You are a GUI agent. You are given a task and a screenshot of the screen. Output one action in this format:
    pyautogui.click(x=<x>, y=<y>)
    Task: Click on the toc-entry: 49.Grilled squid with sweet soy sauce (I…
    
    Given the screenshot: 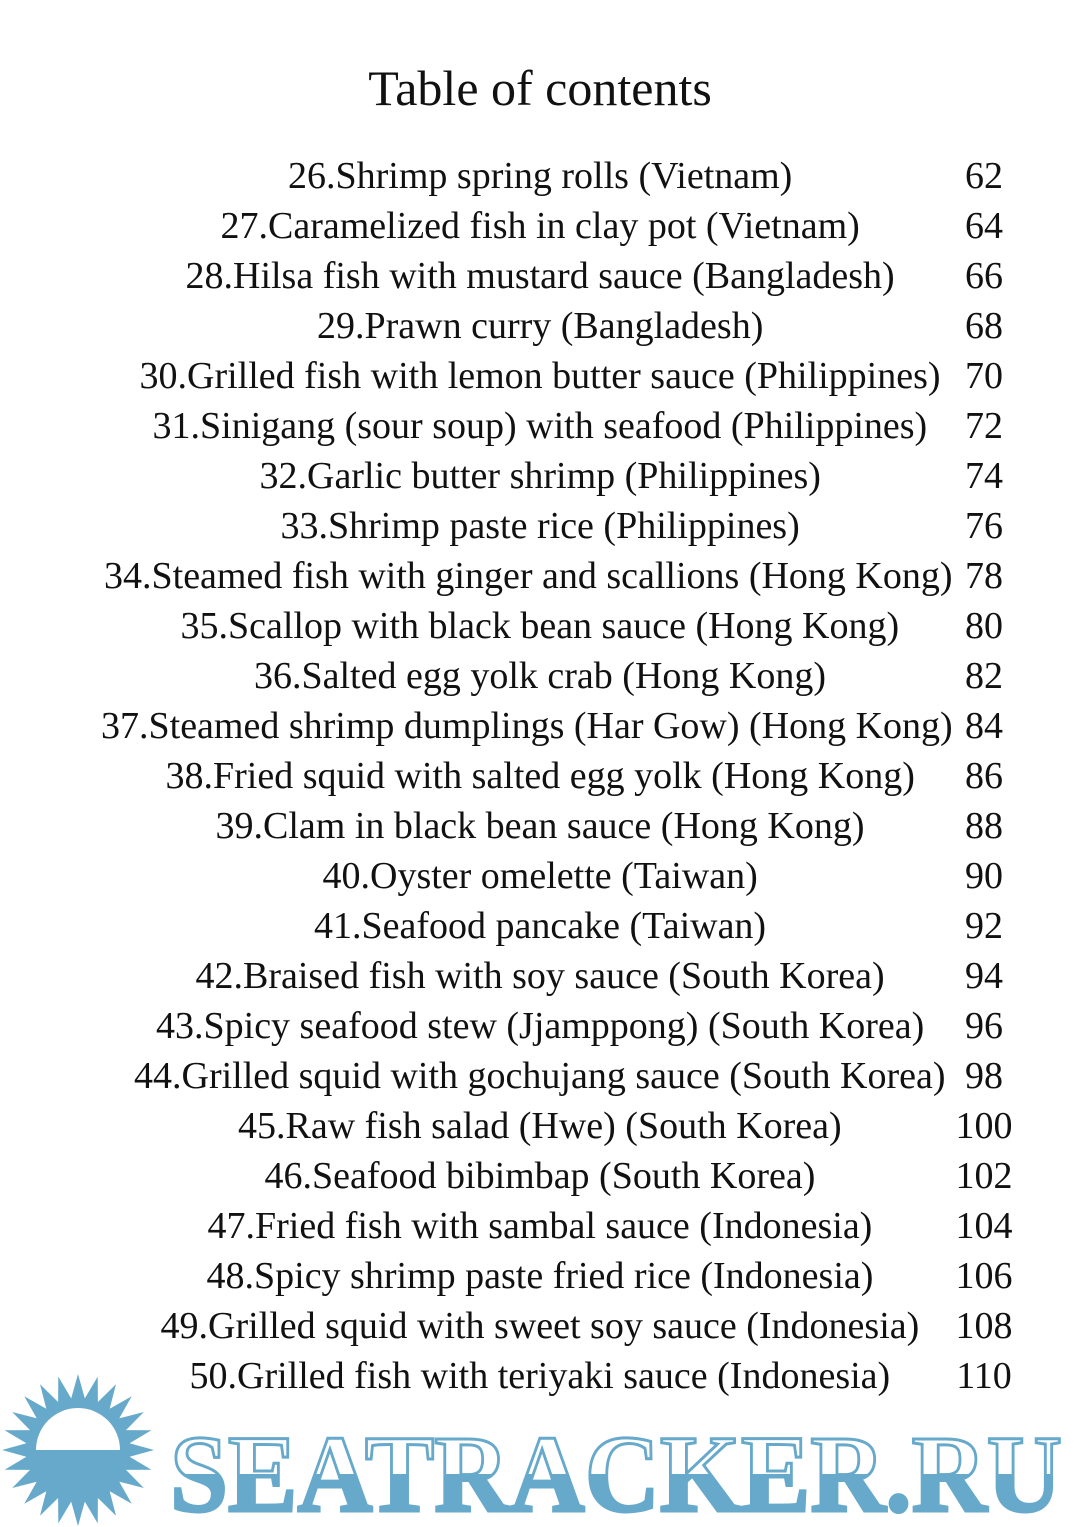 What is the action you would take?
    pyautogui.click(x=540, y=1326)
    